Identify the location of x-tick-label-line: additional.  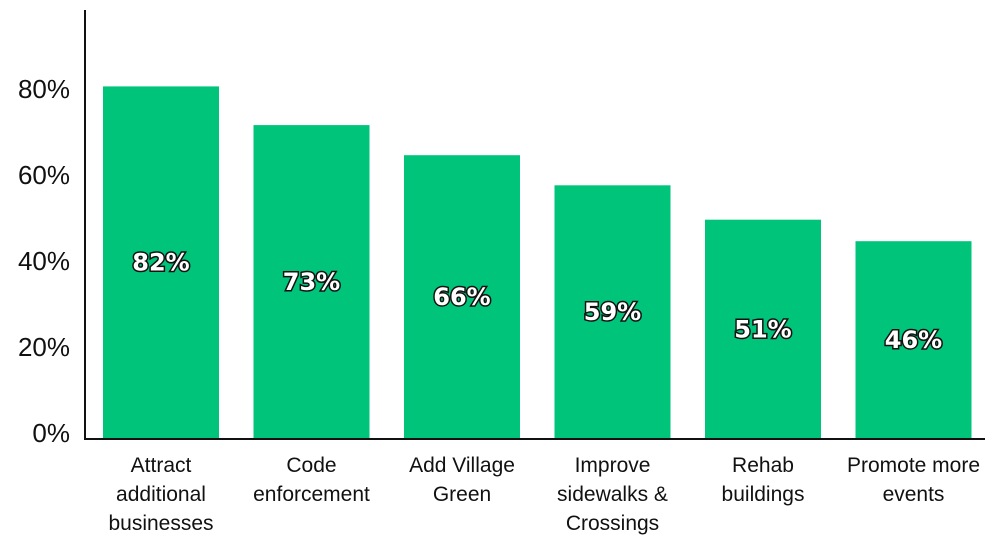
(161, 494).